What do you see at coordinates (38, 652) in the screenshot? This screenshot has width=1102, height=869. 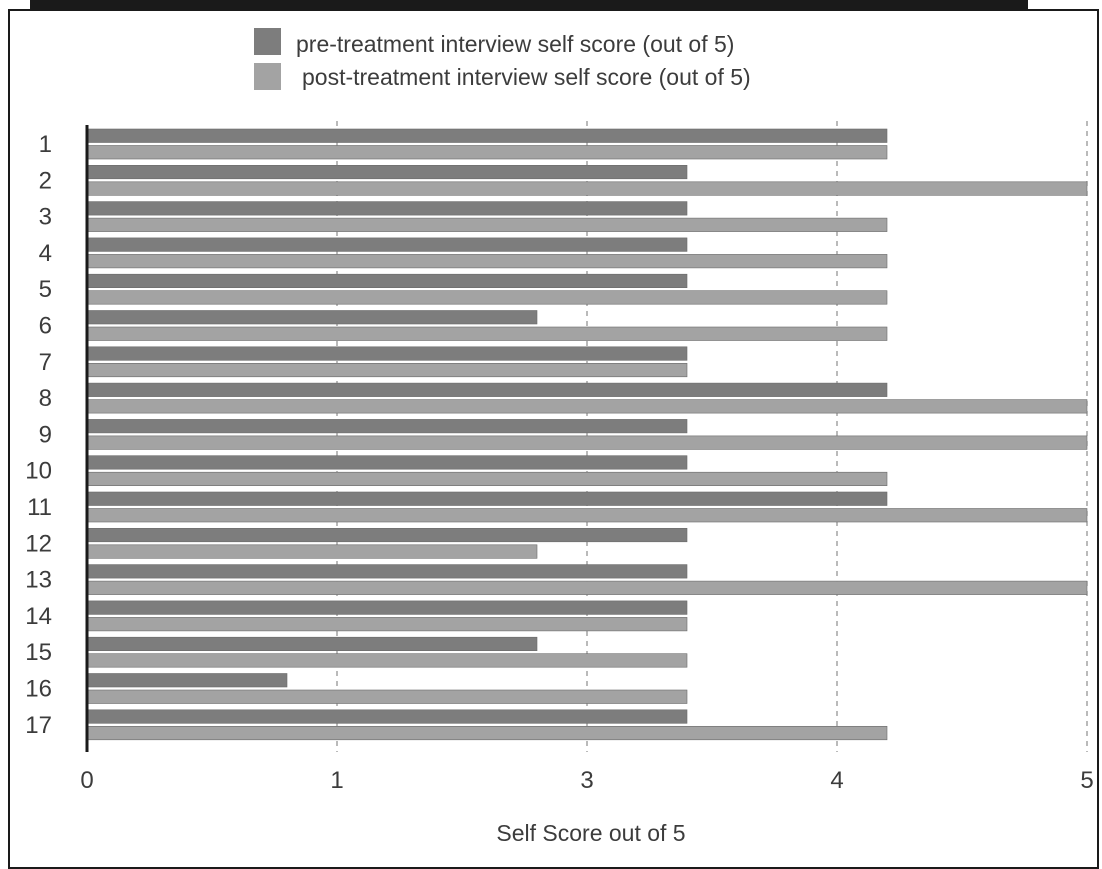 I see `category-label-15: 15` at bounding box center [38, 652].